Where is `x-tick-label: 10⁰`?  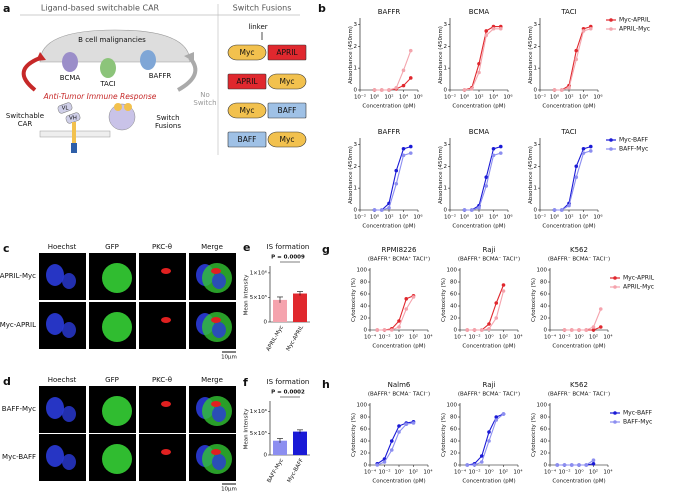
x-tick-label: 10⁰ is located at coordinates (465, 97).